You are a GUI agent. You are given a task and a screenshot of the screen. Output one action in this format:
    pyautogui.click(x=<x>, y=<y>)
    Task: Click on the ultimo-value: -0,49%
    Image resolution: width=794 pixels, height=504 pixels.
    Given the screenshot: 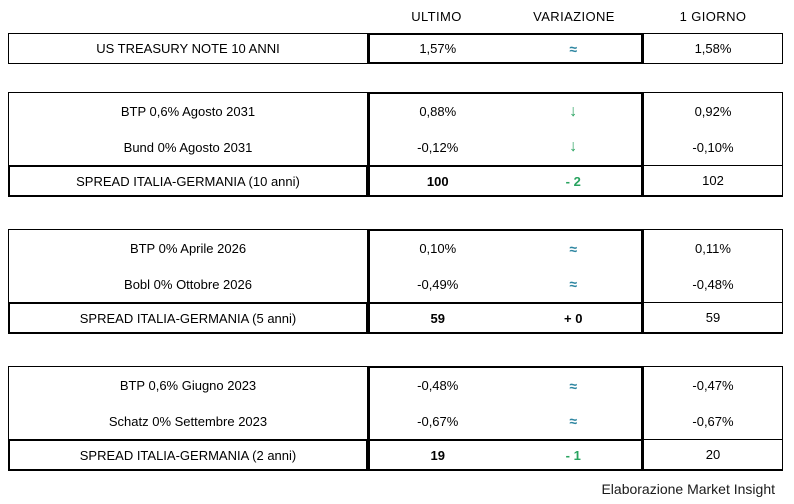 What is the action you would take?
    pyautogui.click(x=438, y=284)
    